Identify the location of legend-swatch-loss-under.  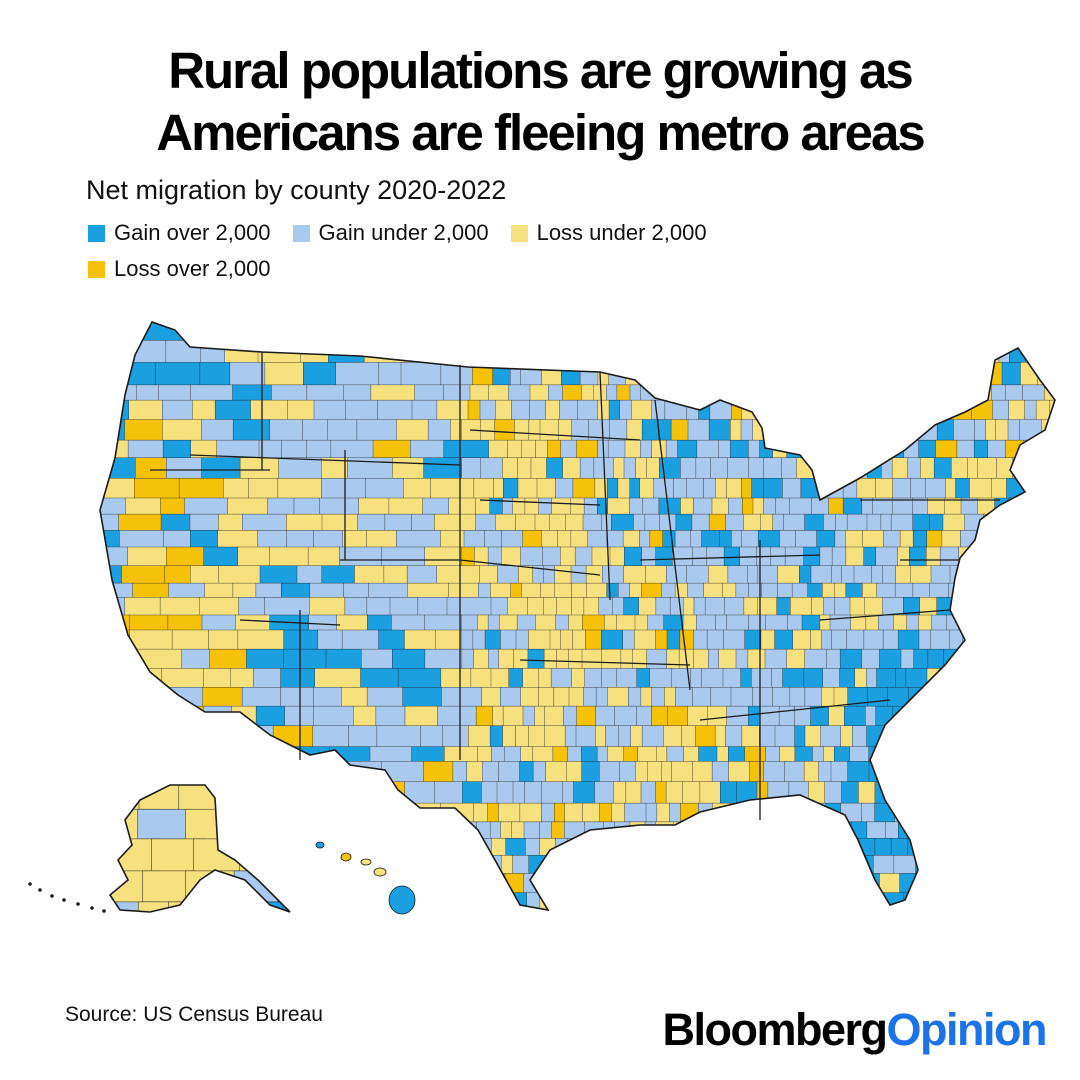
(519, 233).